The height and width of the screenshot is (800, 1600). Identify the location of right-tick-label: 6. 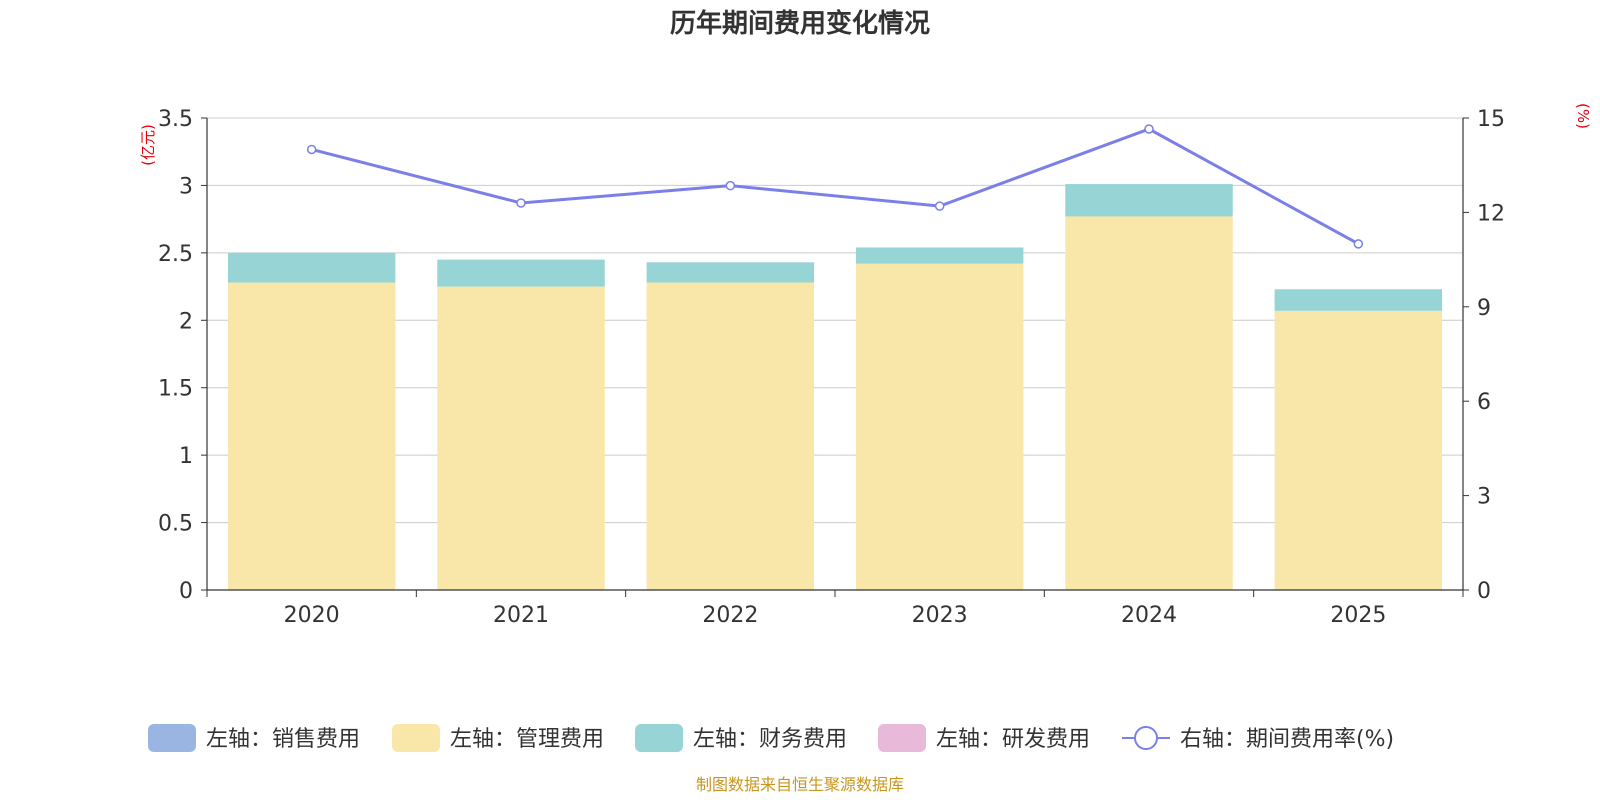
(1484, 402).